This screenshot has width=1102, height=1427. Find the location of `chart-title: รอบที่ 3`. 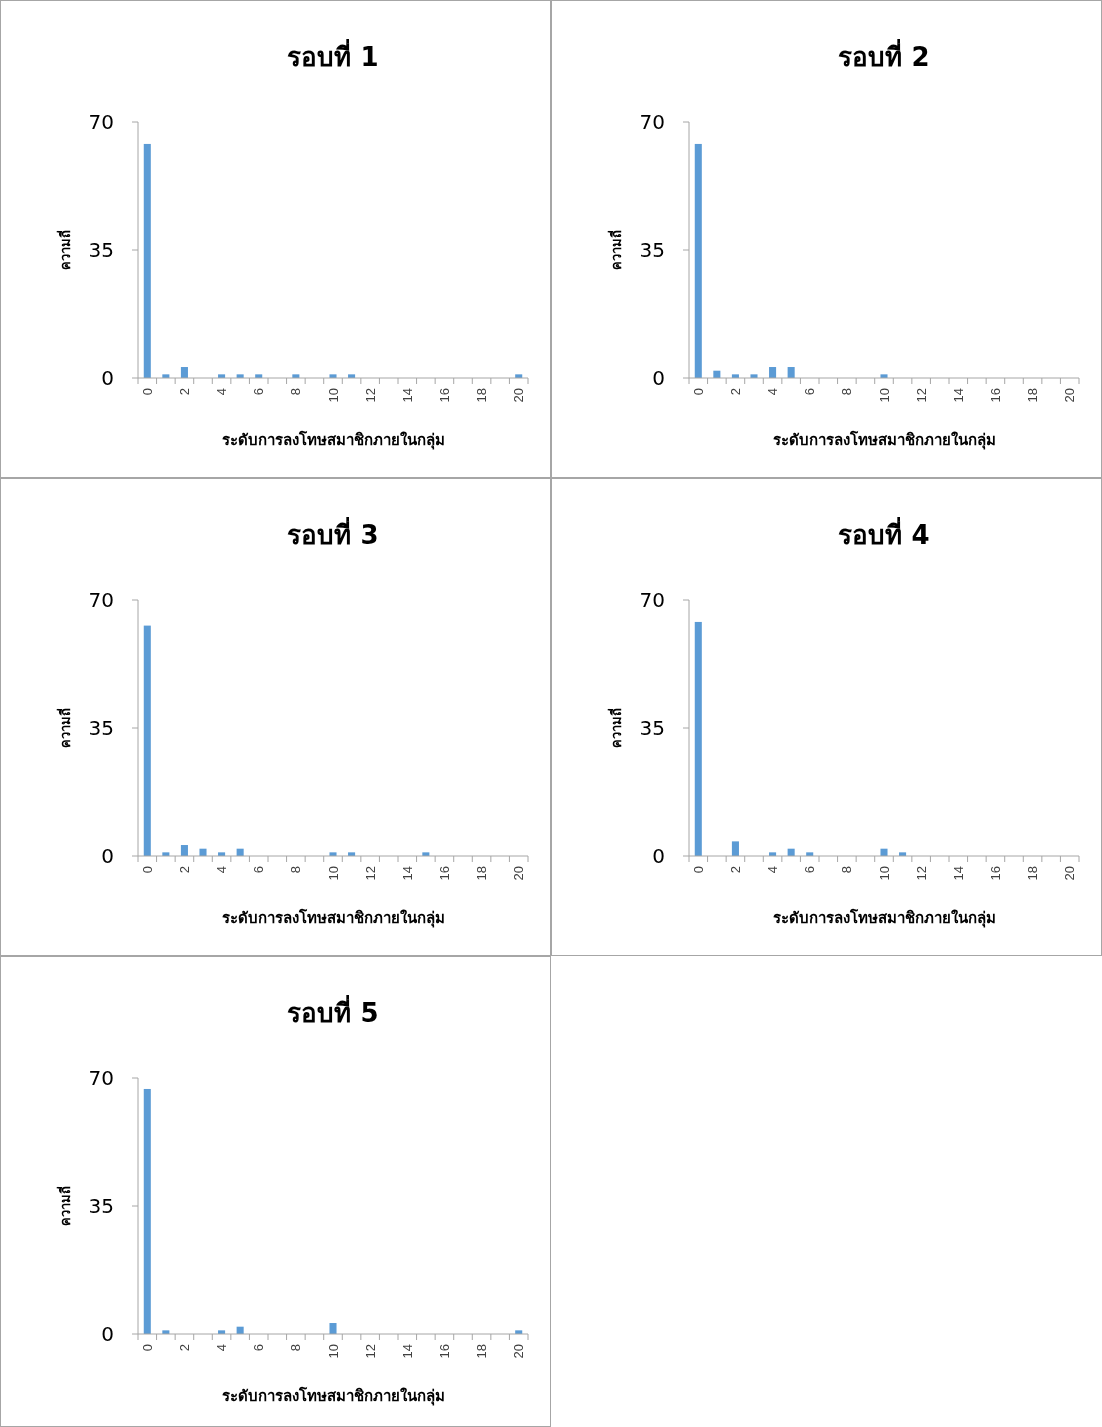

chart-title: รอบที่ 3 is located at coordinates (333, 533).